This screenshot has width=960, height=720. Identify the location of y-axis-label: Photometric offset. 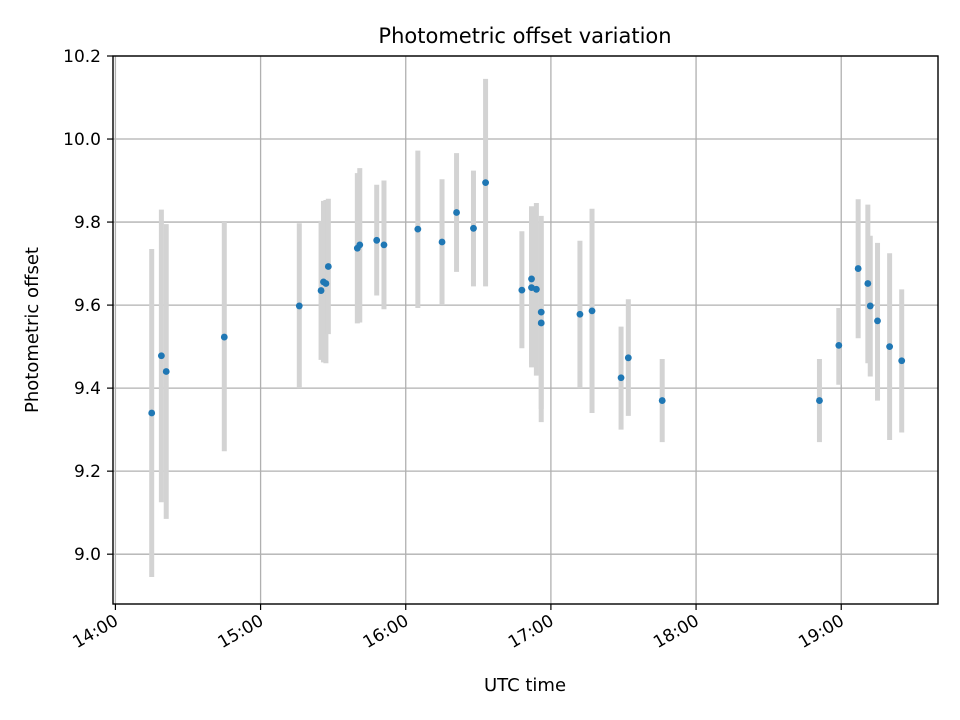
(32, 330).